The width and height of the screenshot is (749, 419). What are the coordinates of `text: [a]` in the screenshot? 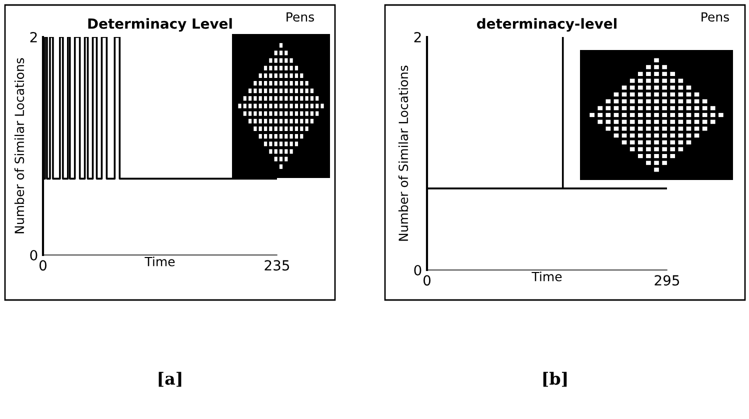 It's located at (170, 379).